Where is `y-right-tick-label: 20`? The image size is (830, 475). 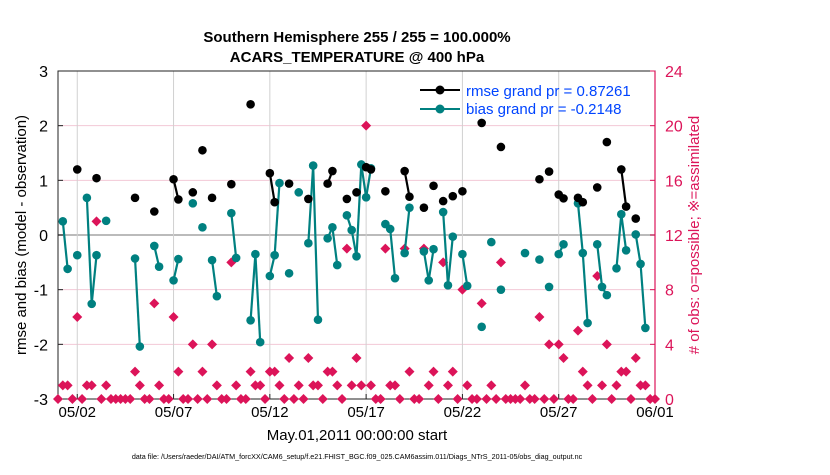 y-right-tick-label: 20 is located at coordinates (674, 127).